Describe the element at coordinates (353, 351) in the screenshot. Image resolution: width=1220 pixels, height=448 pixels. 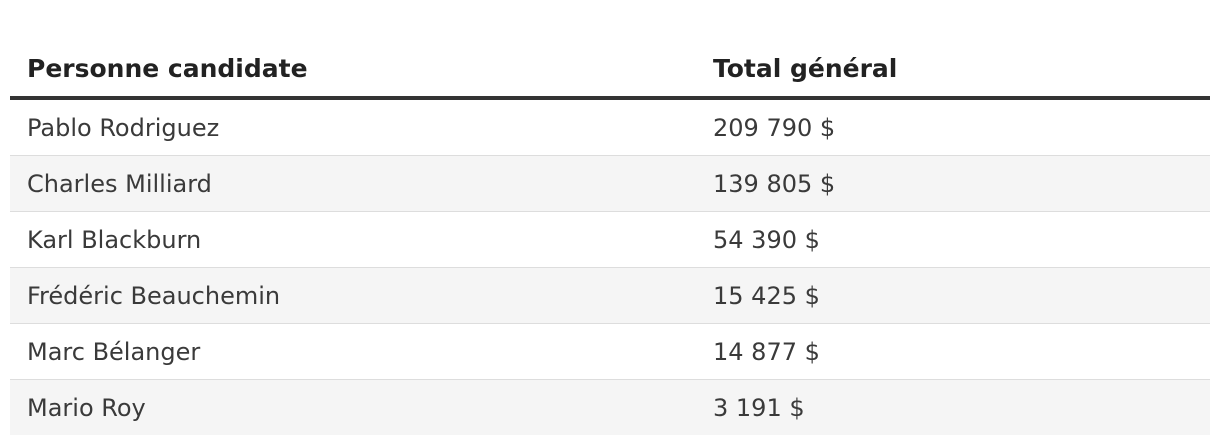
I see `candidate-name-cell: Marc Bélanger` at that location.